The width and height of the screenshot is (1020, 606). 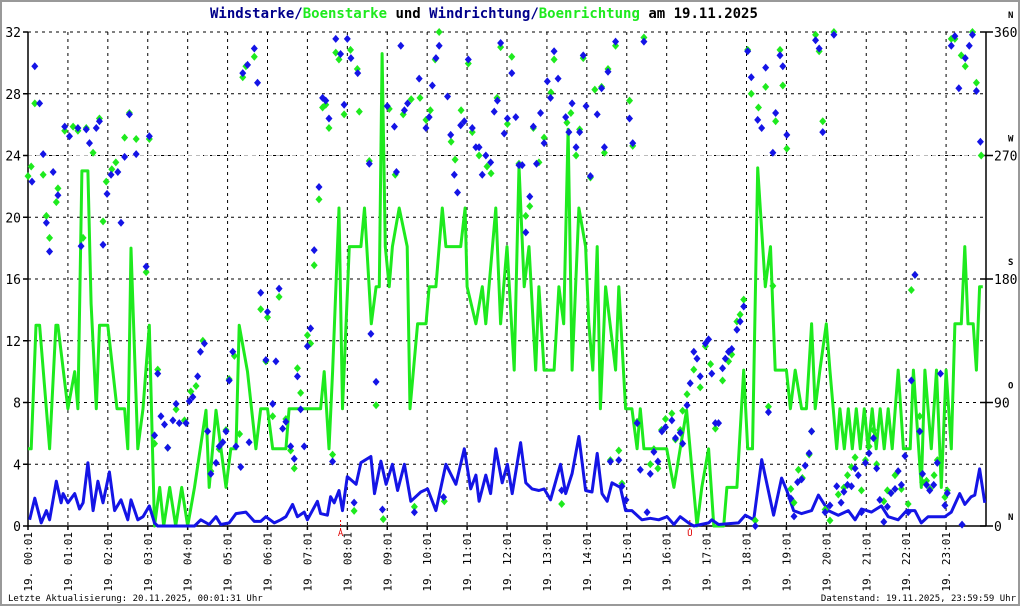 What do you see at coordinates (707, 562) in the screenshot?
I see `x-tick-label: 19. 17:01` at bounding box center [707, 562].